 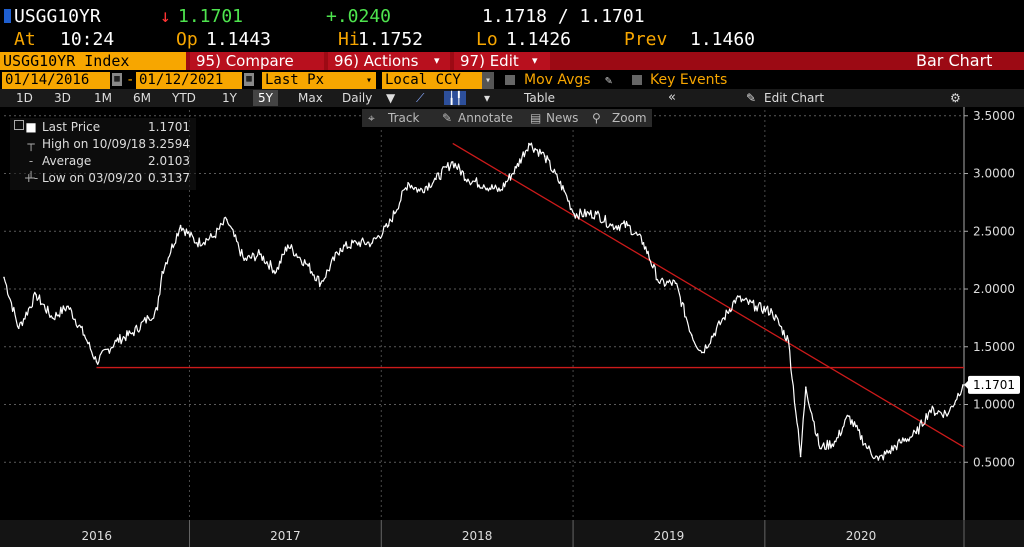 I want to click on at-label: At, so click(x=25, y=39).